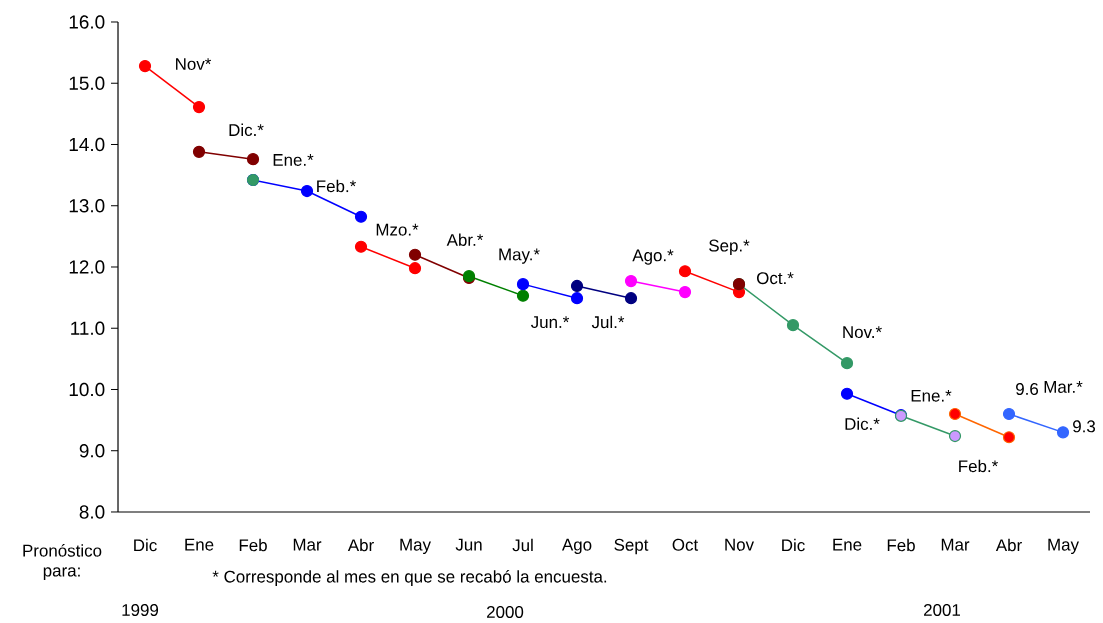 The image size is (1103, 623). Describe the element at coordinates (88, 328) in the screenshot. I see `y-tick-label: 11.0` at that location.